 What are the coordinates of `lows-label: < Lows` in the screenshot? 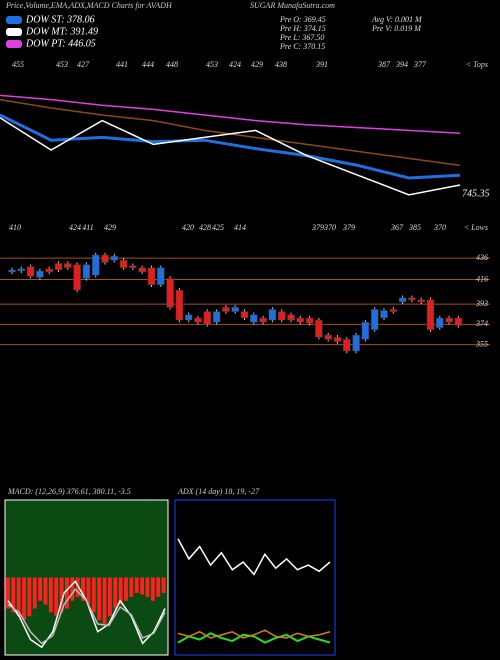 It's located at (476, 227).